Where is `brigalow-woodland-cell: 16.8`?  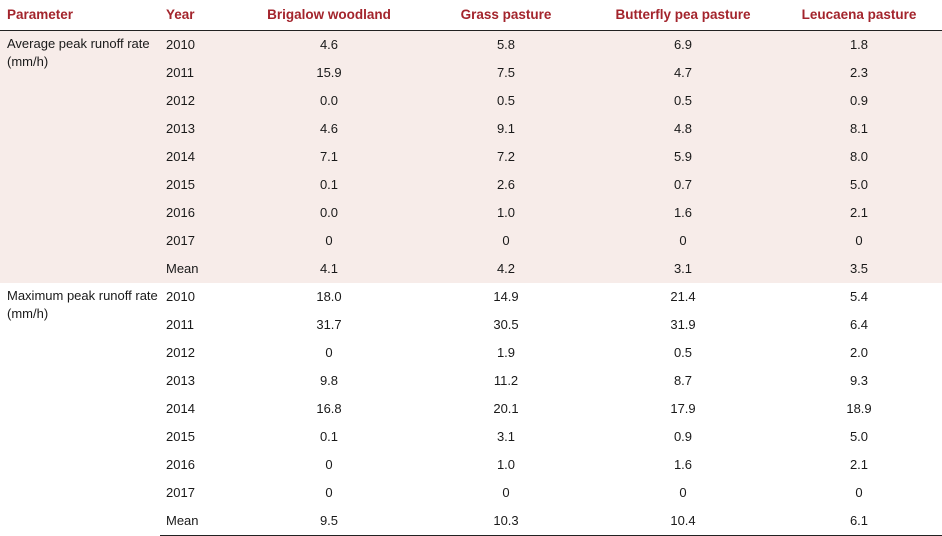 brigalow-woodland-cell: 16.8 is located at coordinates (329, 408).